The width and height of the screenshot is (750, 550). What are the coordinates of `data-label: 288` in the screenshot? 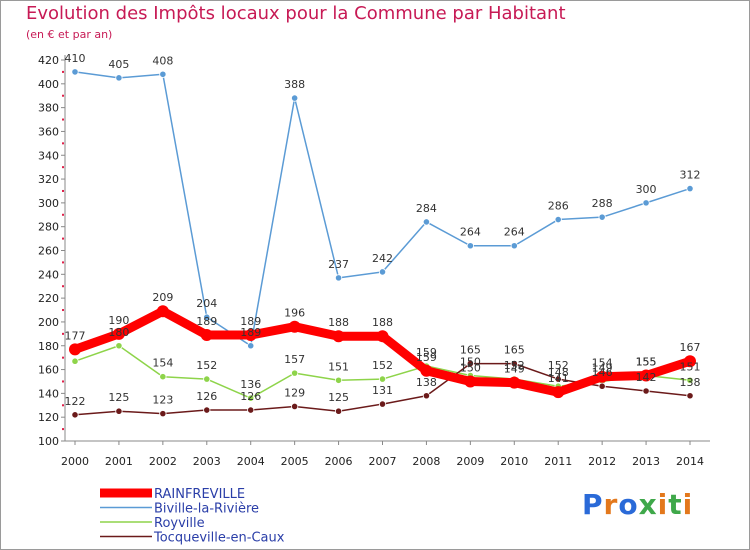 It's located at (602, 203).